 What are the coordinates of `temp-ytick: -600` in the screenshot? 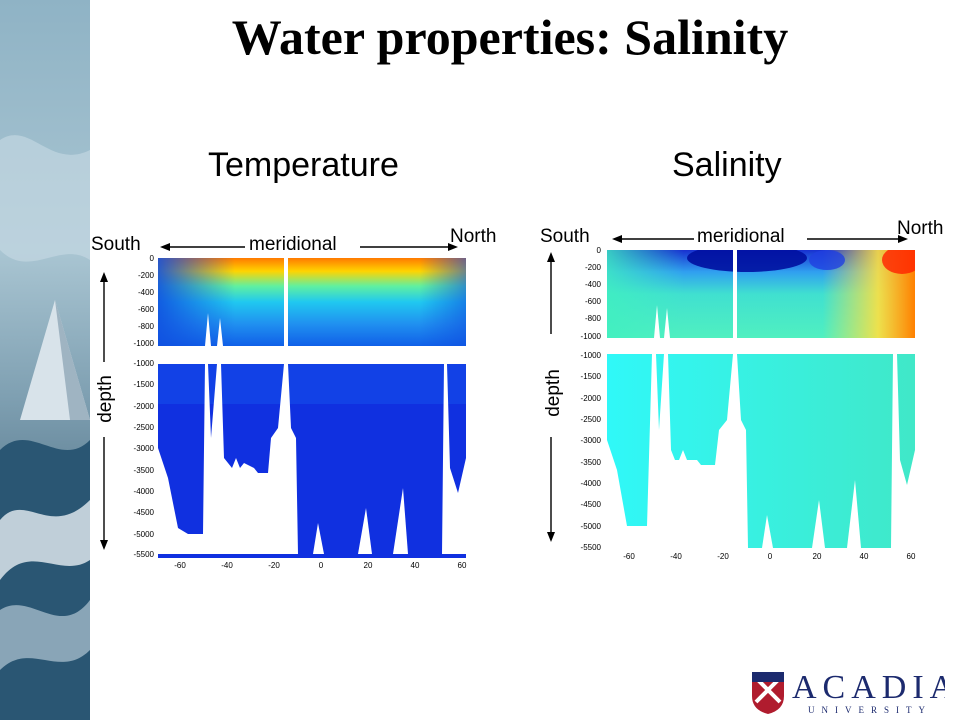 It's located at (145, 309).